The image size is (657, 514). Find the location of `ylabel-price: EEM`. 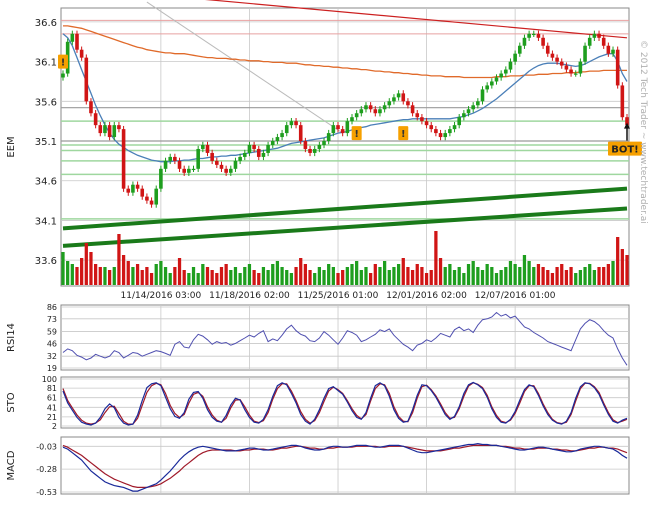

ylabel-price: EEM is located at coordinates (11, 146).